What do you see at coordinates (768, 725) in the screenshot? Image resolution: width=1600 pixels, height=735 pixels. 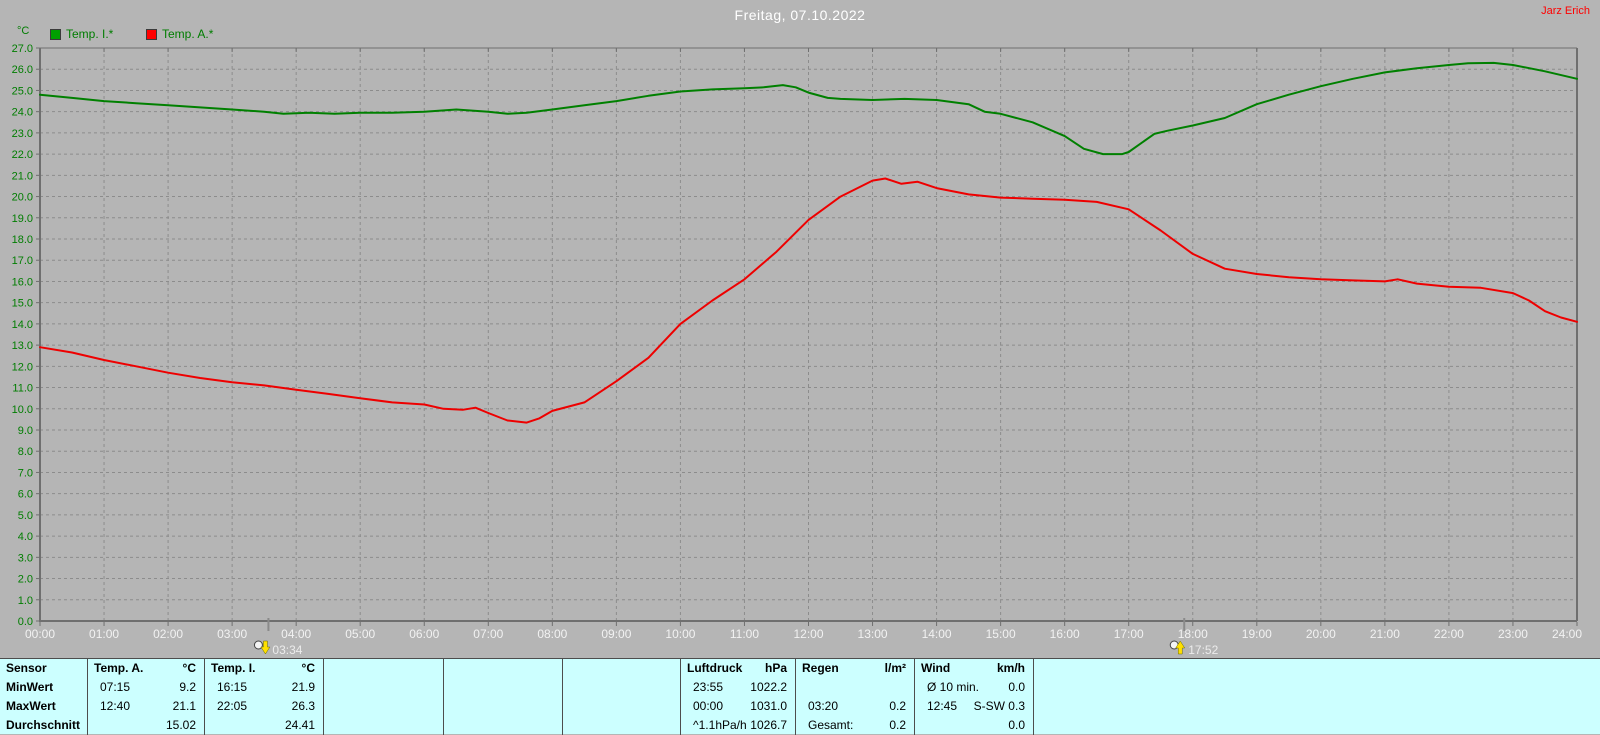 I see `stats-cell-value: 1026.7` at bounding box center [768, 725].